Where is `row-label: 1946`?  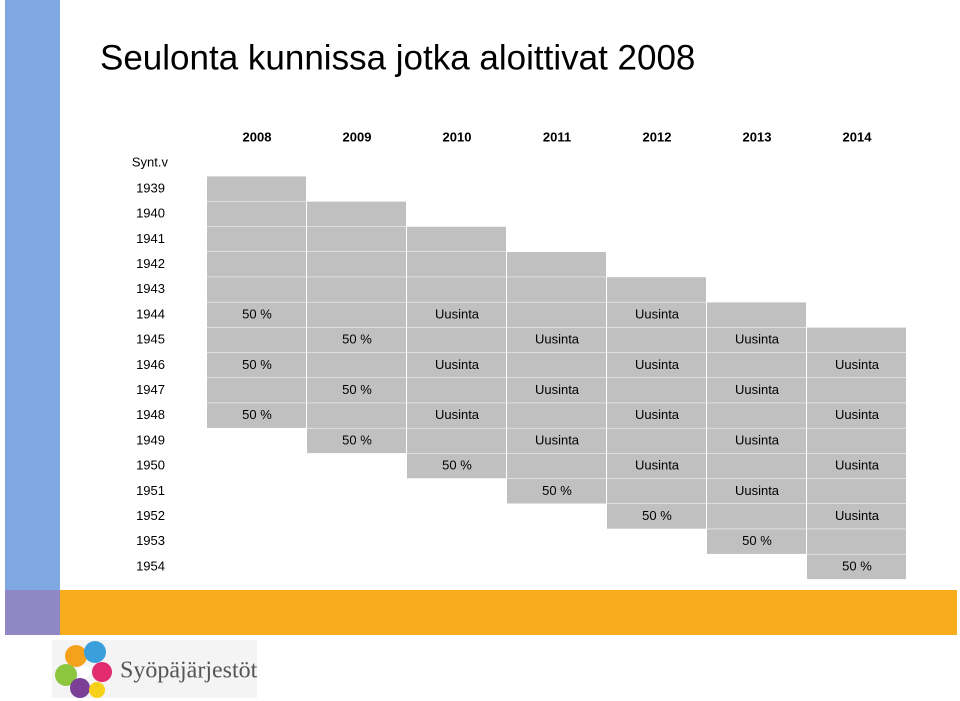 row-label: 1946 is located at coordinates (150, 364).